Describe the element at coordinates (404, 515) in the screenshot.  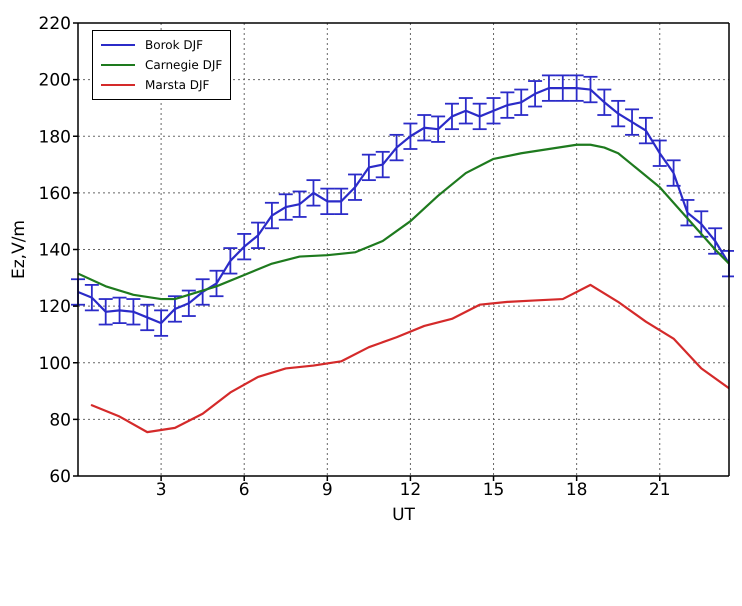
I see `x-axis-title: UT` at that location.